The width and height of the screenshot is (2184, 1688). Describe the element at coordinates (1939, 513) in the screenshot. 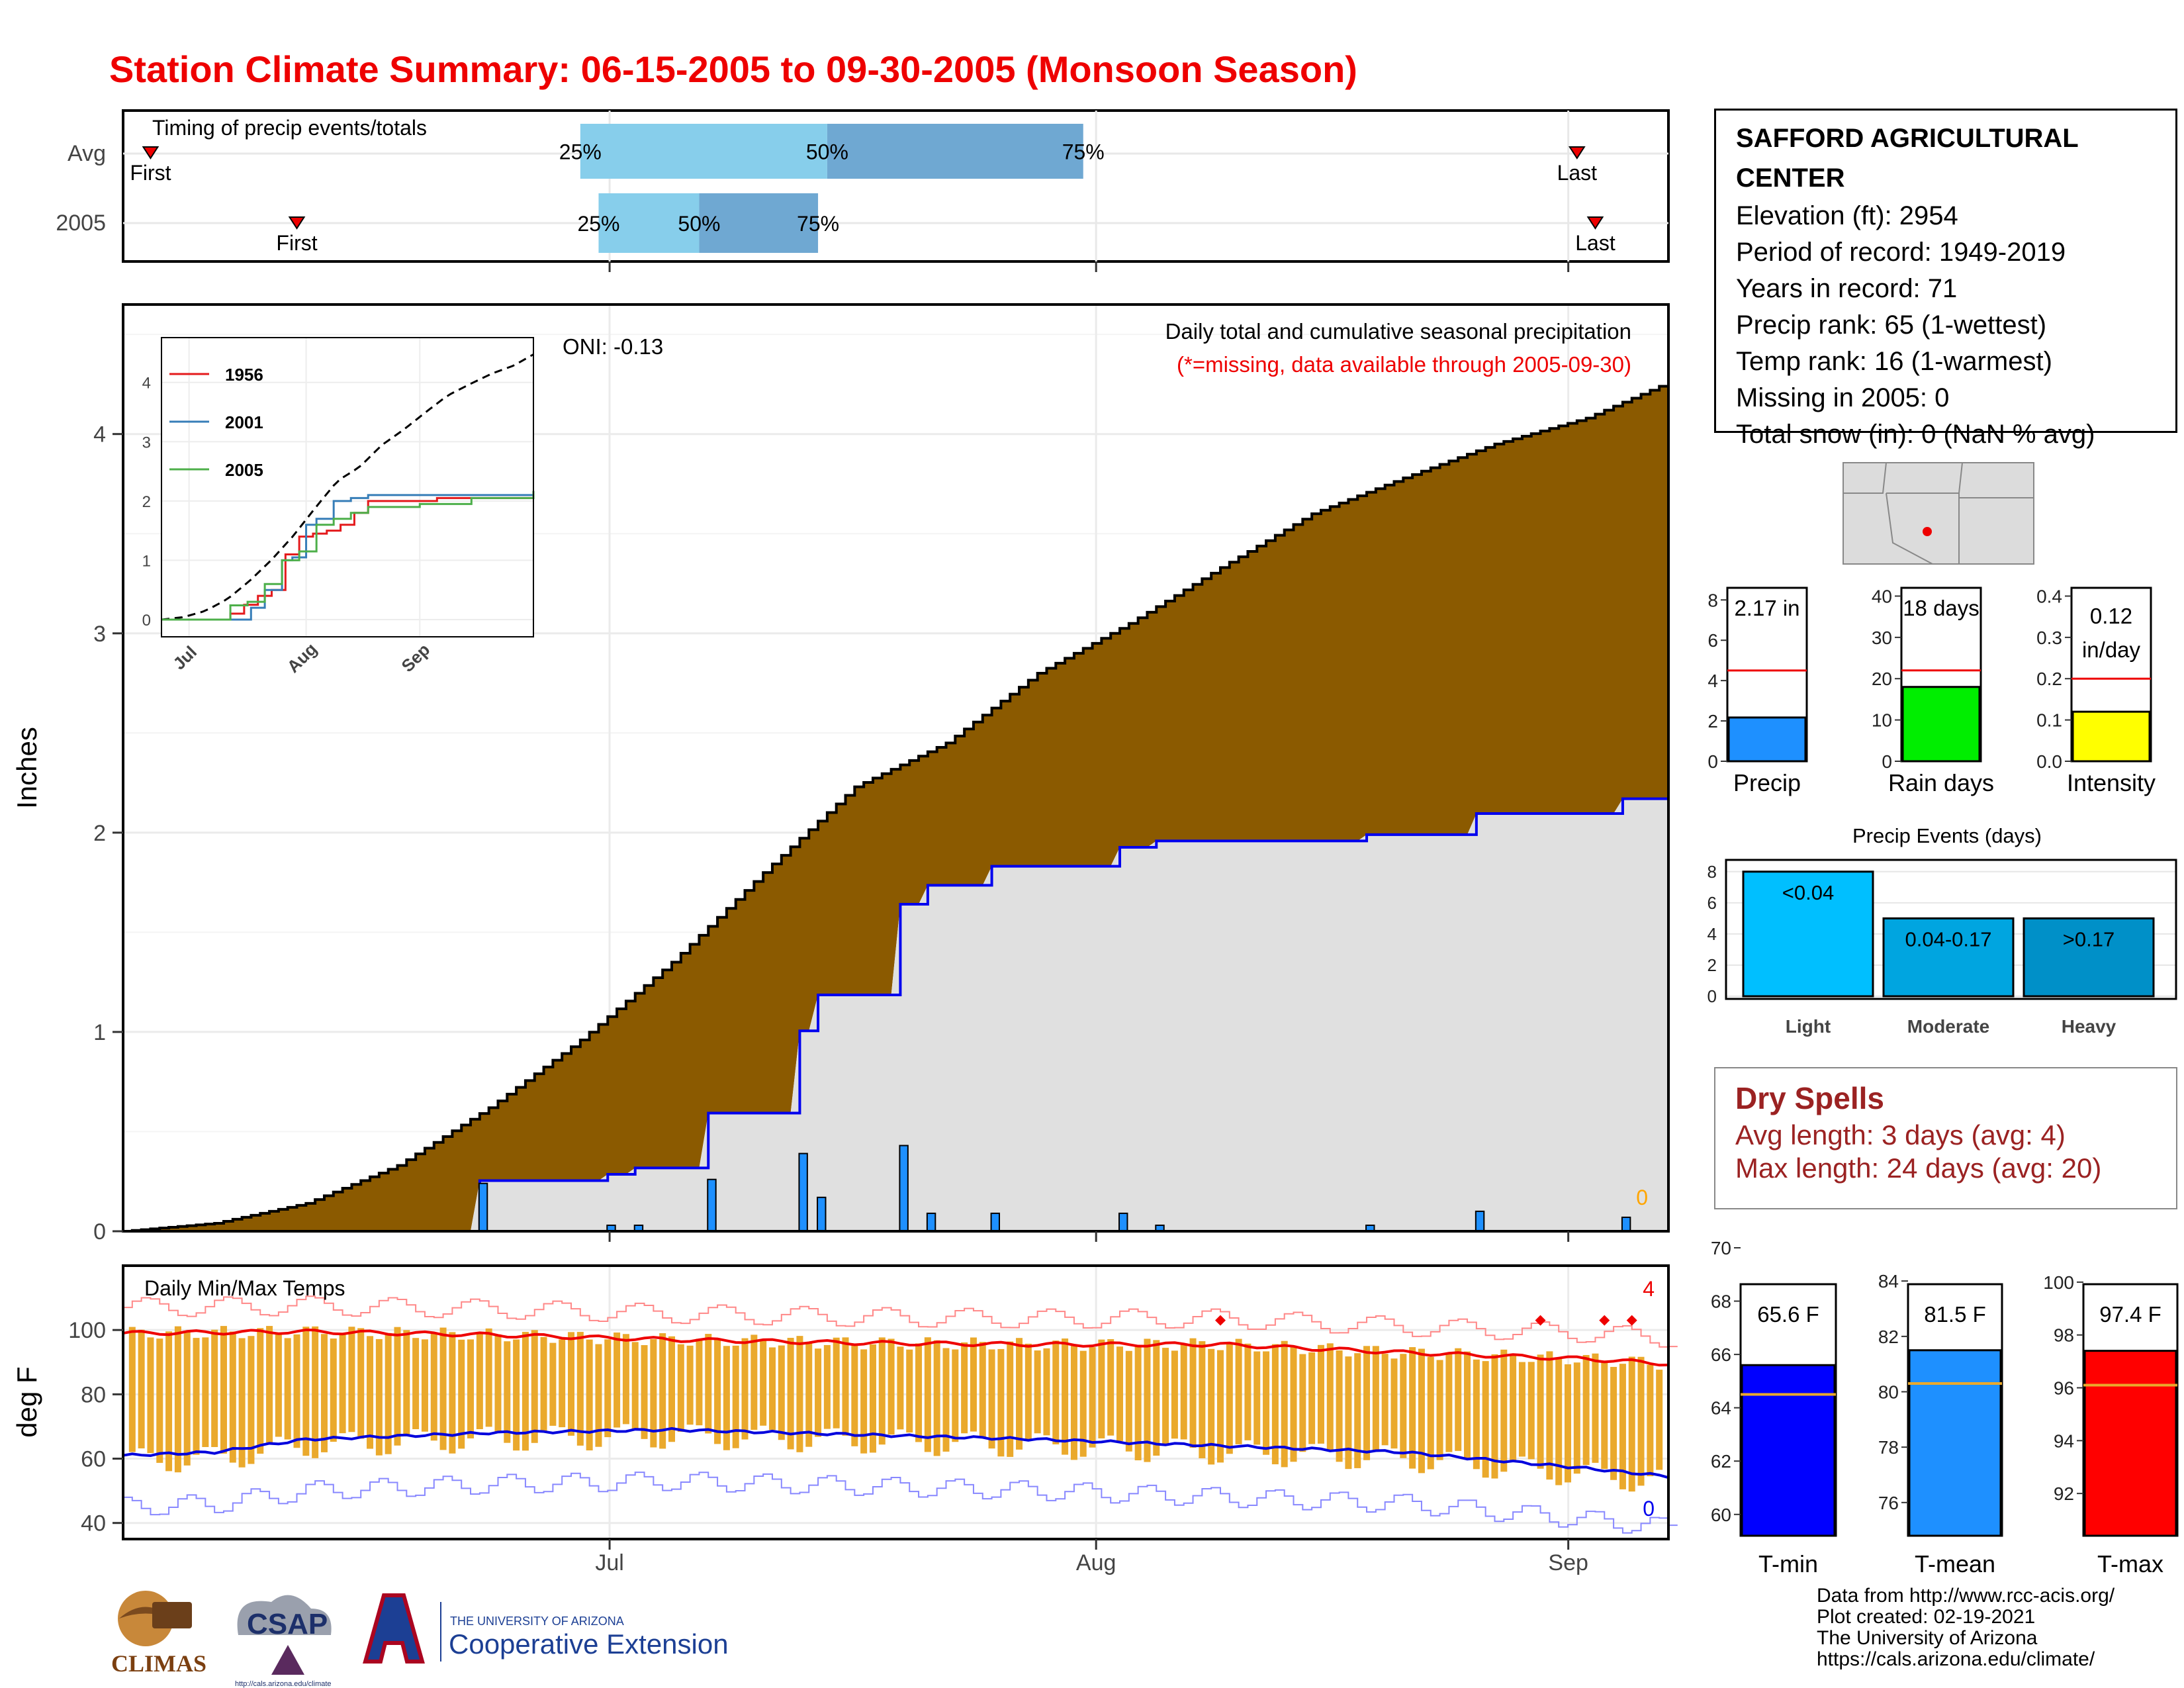

I see `location-map` at that location.